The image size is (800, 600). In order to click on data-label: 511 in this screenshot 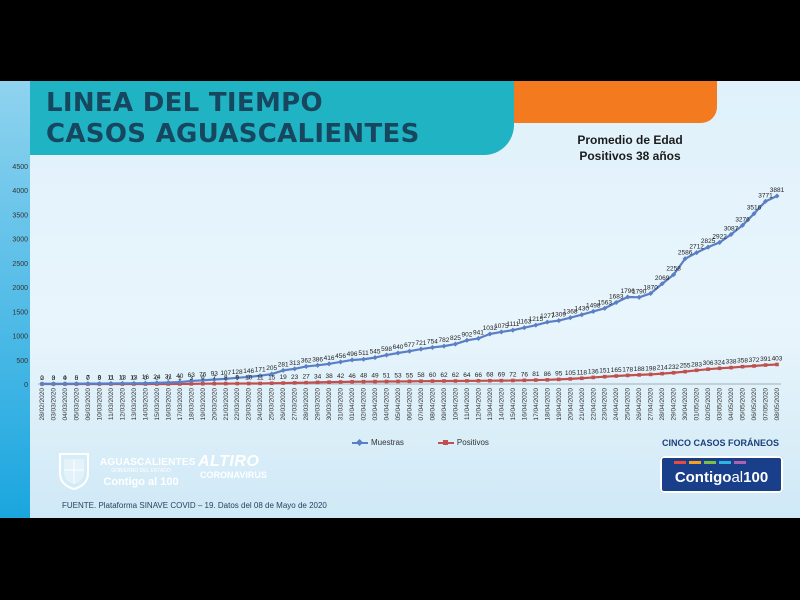, I will do `click(363, 353)`.